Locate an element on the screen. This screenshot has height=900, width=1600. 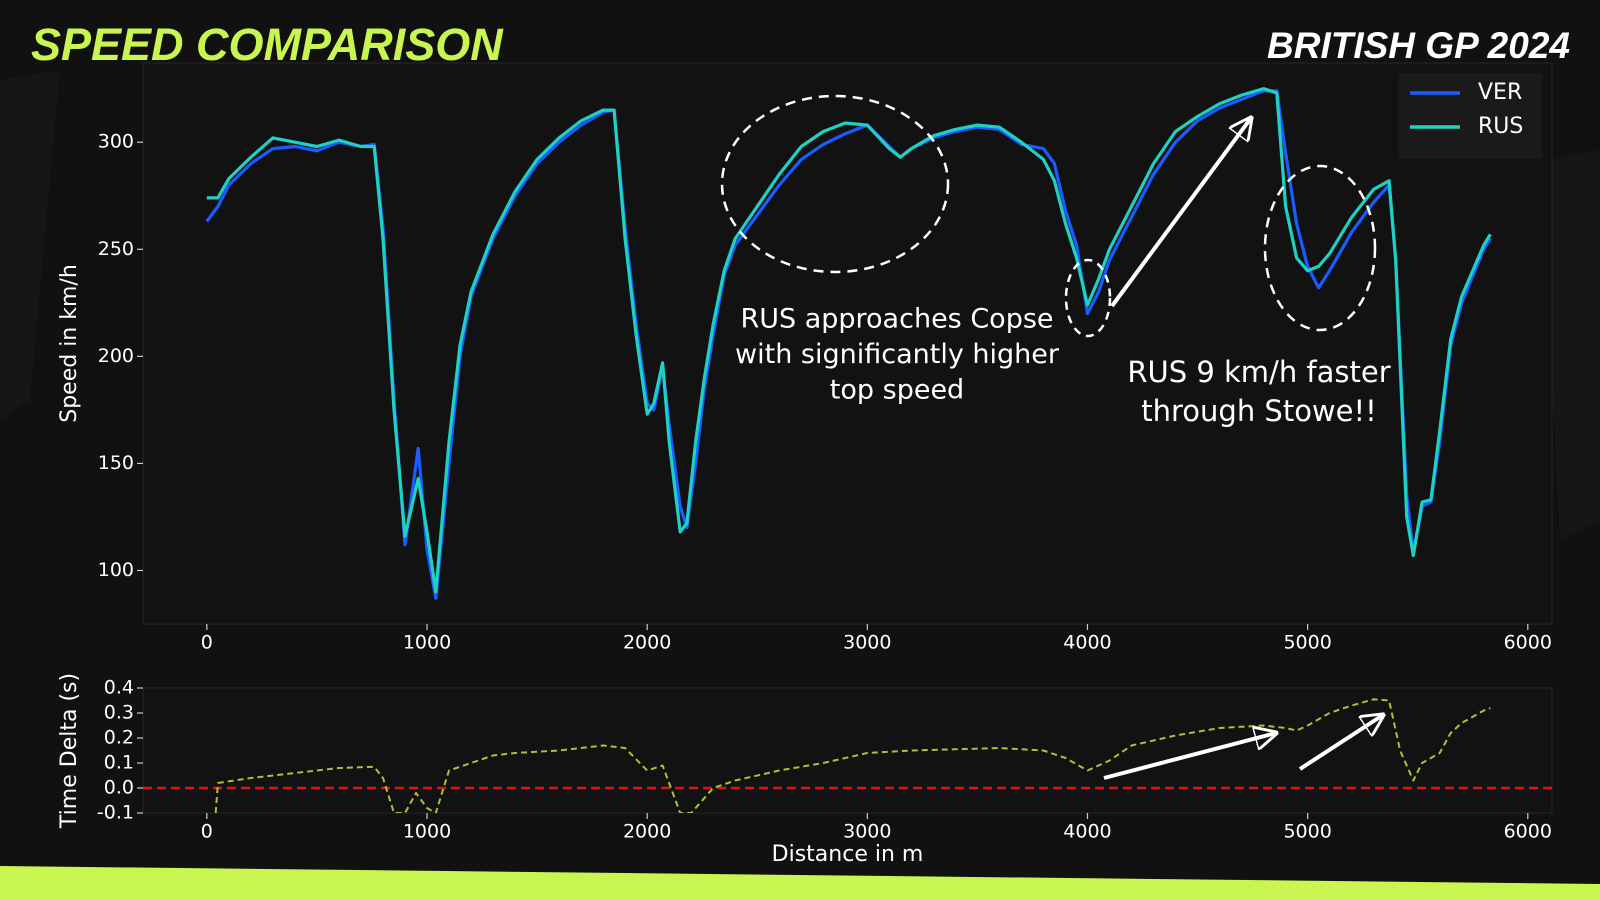
y-tick-label: 200 is located at coordinates (116, 356).